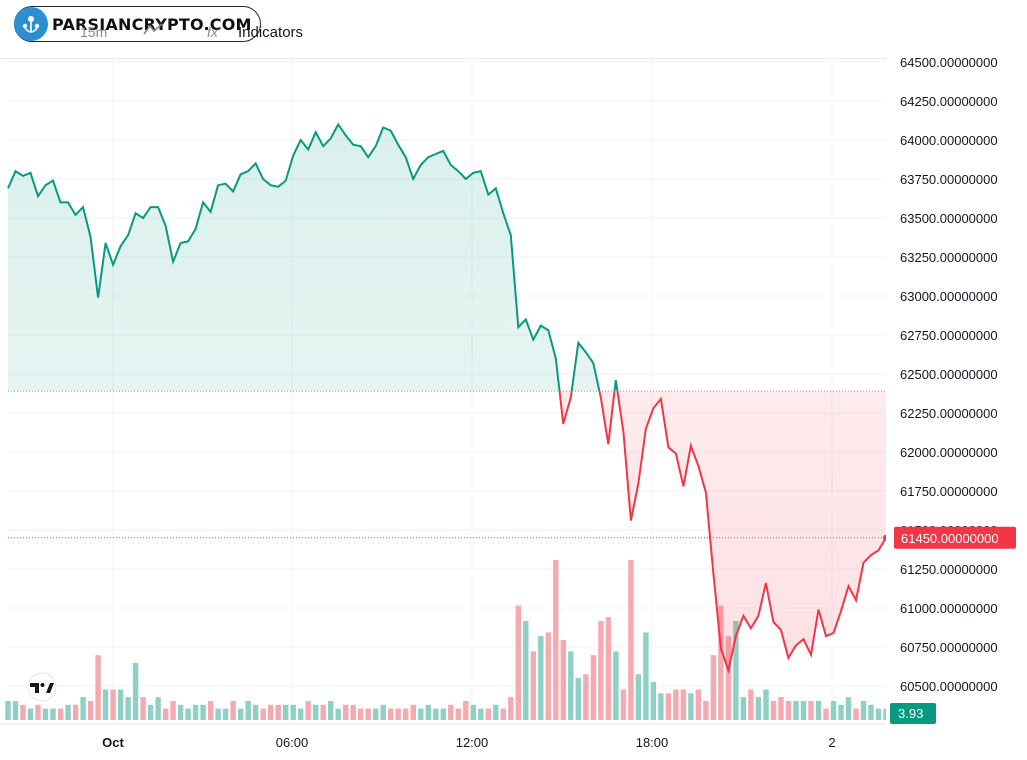  Describe the element at coordinates (949, 569) in the screenshot. I see `price-tick-label: 61250.00000000` at that location.